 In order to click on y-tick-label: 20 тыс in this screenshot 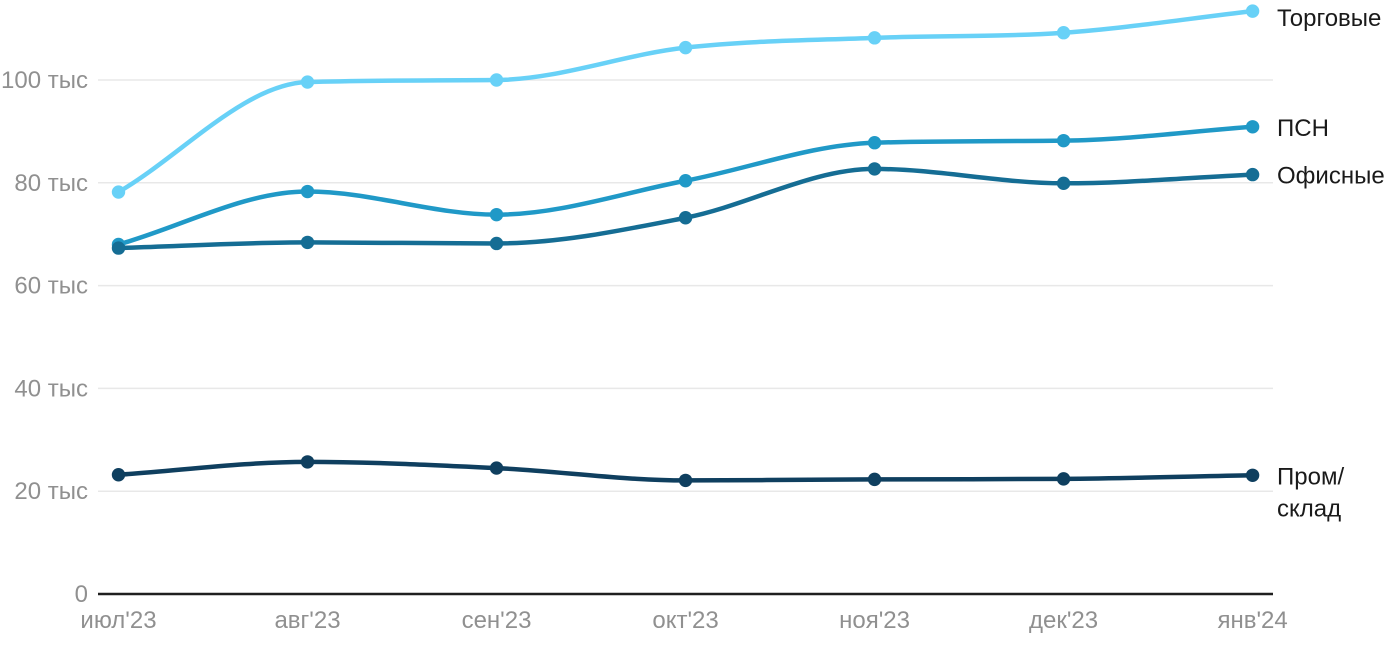, I will do `click(51, 491)`.